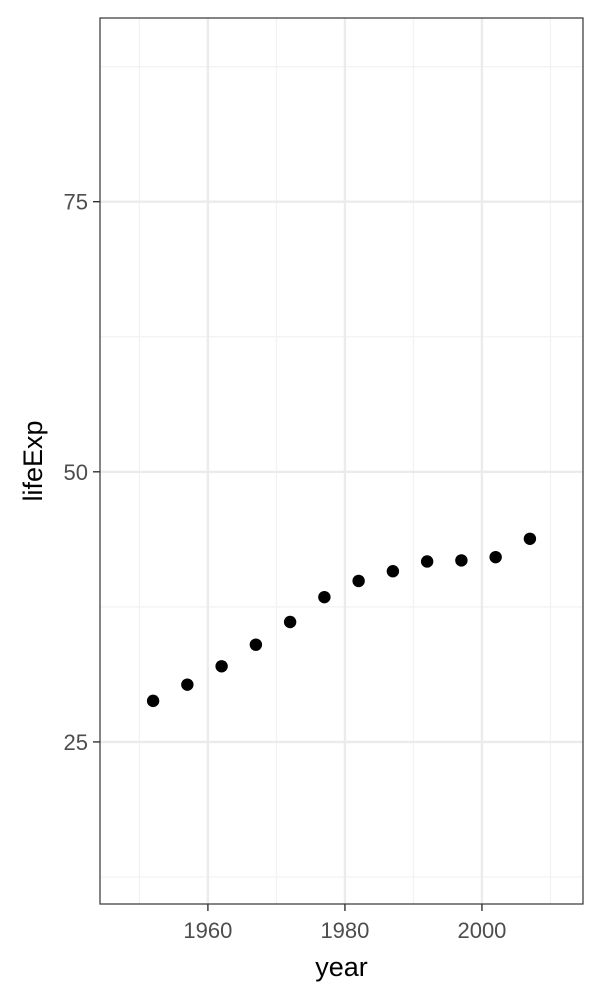  Describe the element at coordinates (344, 930) in the screenshot. I see `x-tick-label: 1980` at that location.